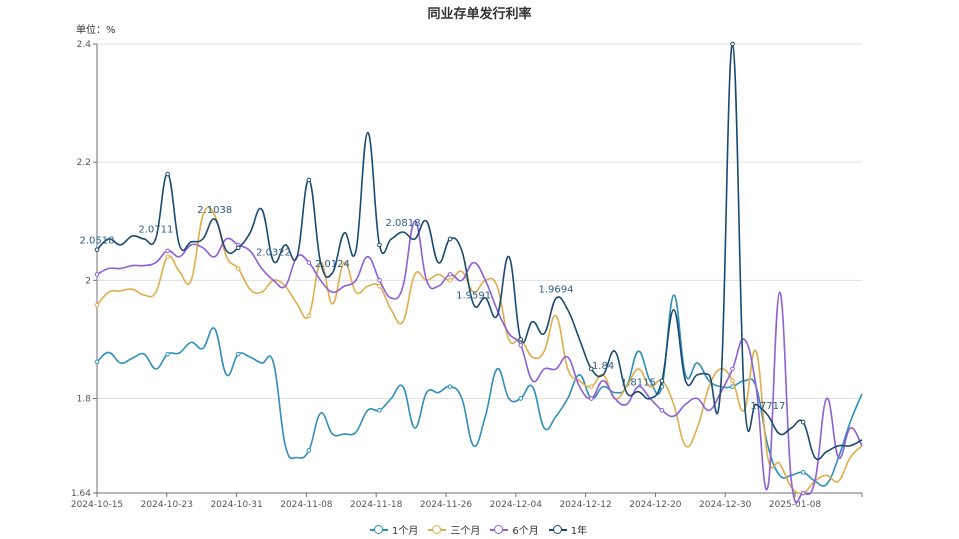 The width and height of the screenshot is (959, 539). I want to click on unit-label: 单位：%, so click(96, 30).